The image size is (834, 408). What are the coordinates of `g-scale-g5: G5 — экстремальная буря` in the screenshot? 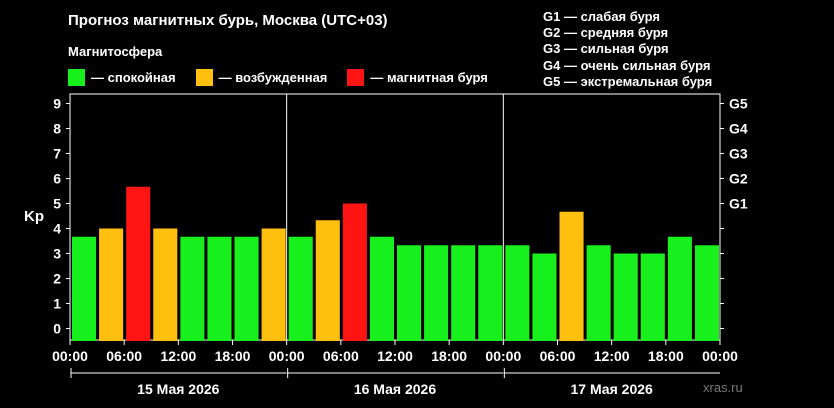 It's located at (628, 81).